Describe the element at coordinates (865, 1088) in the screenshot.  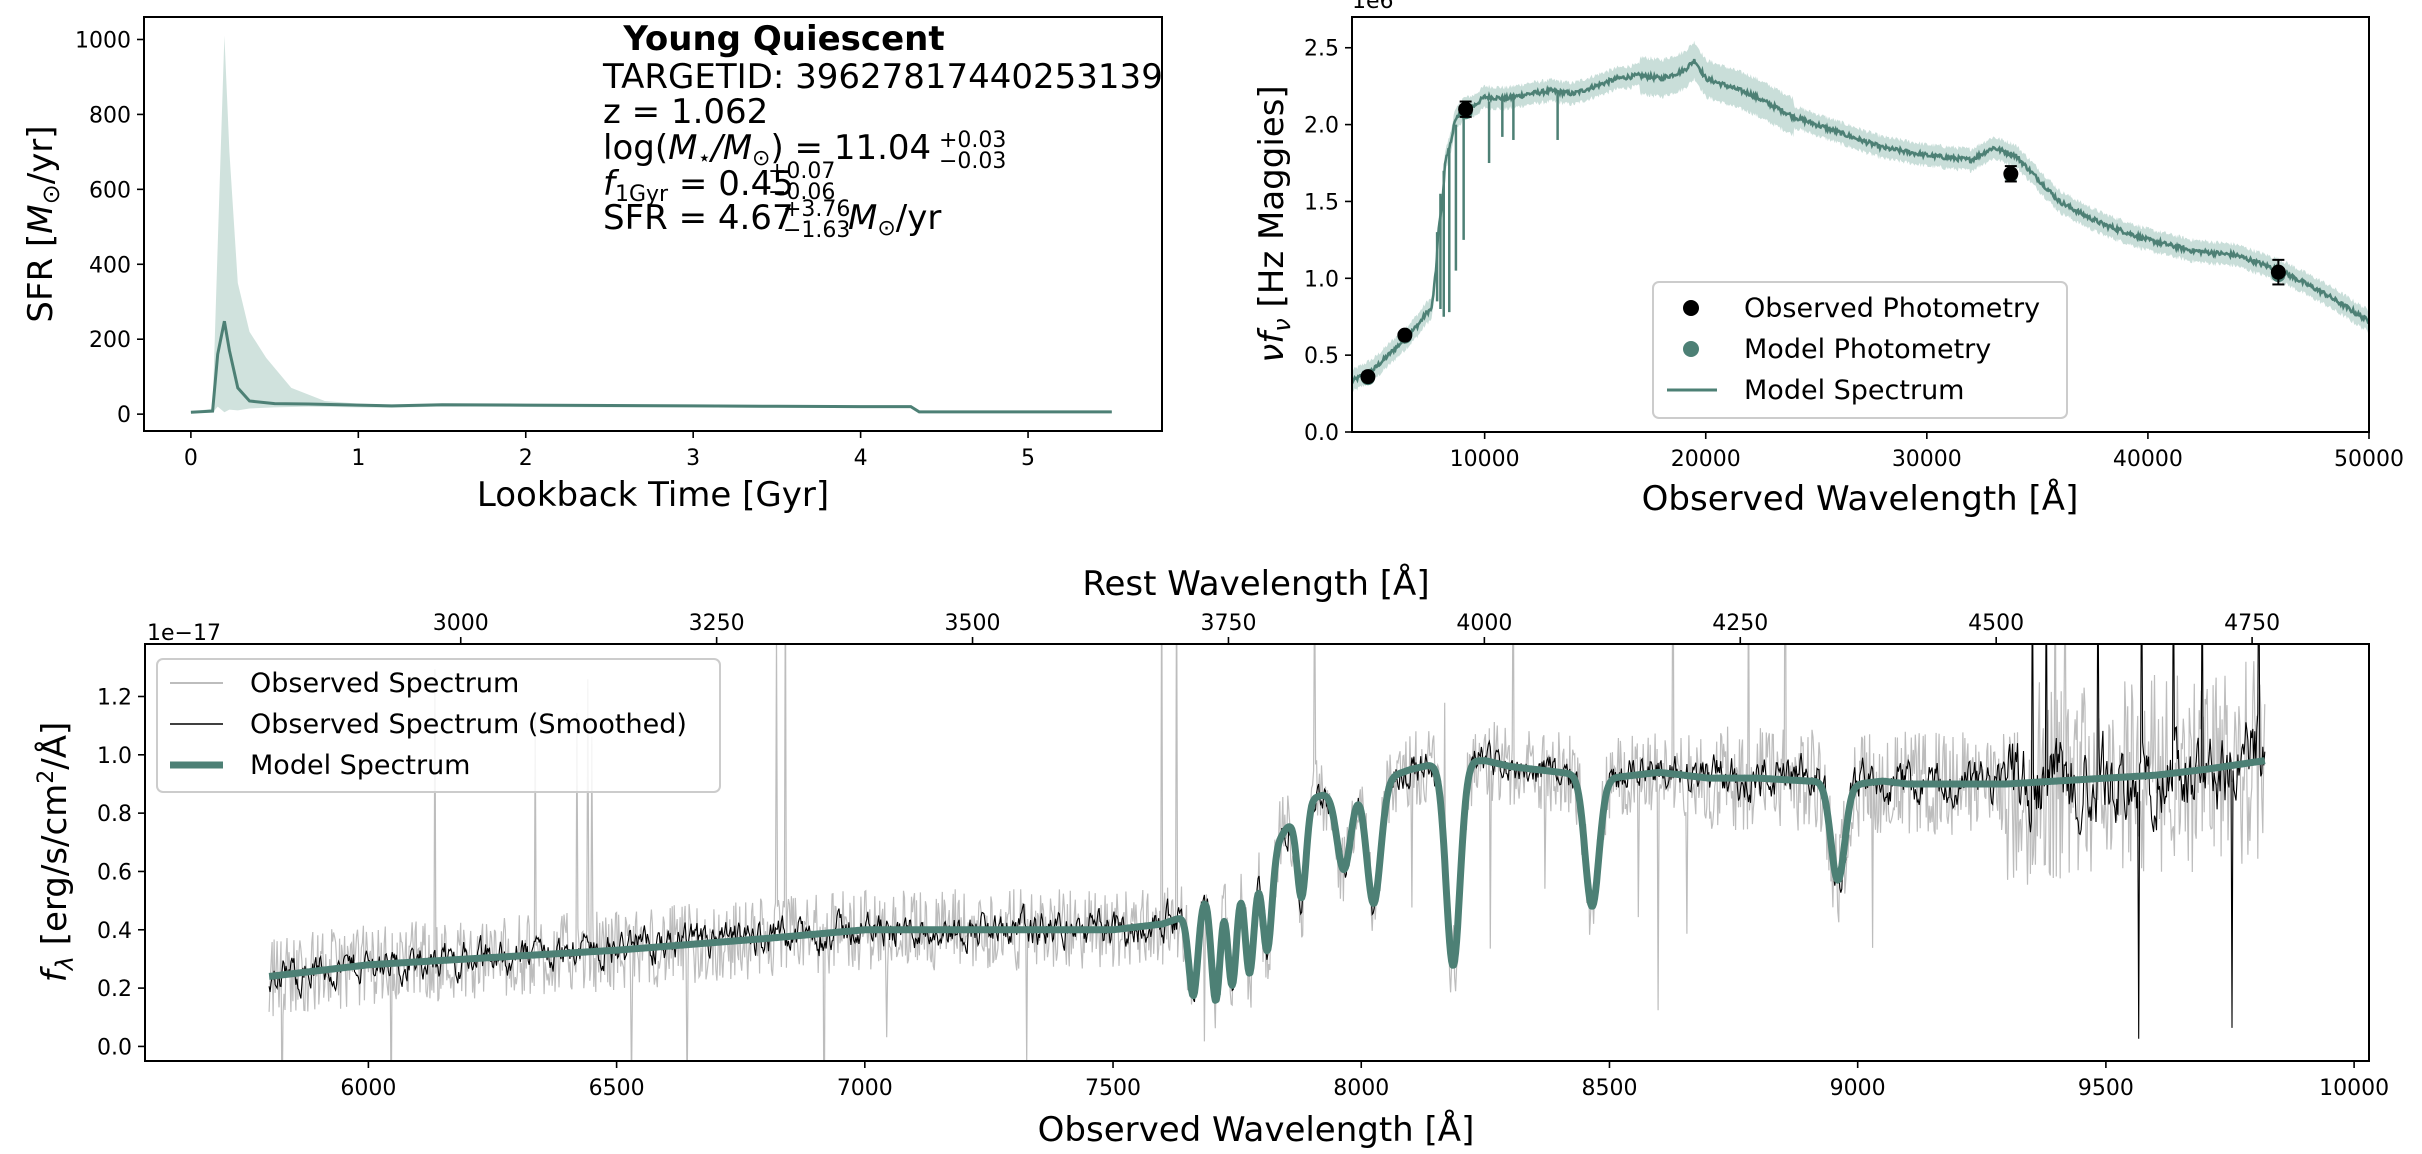
I see `spectrum-x-tick-label: 7000` at that location.